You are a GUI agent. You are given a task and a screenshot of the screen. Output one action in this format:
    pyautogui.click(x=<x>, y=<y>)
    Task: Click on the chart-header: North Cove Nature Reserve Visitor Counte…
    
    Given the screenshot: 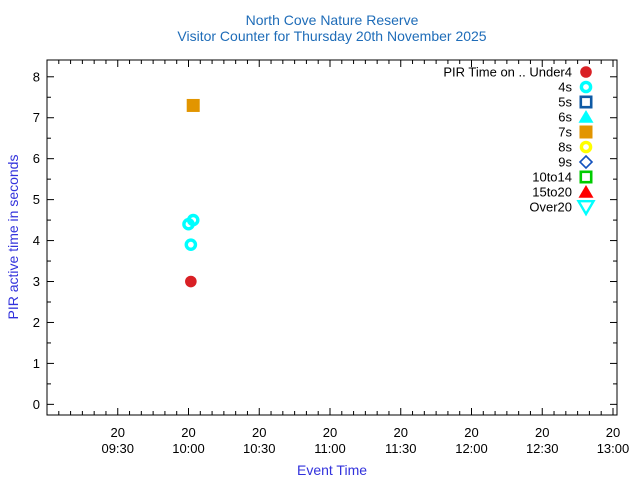 What is the action you would take?
    pyautogui.click(x=332, y=28)
    